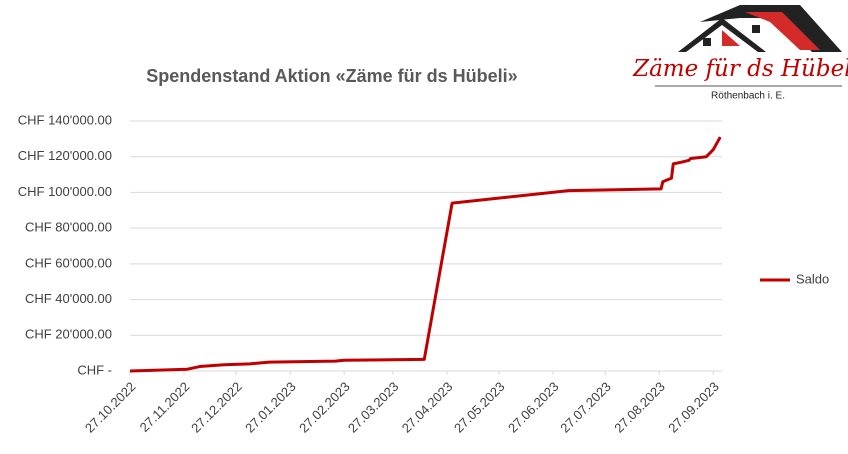  Describe the element at coordinates (748, 96) in the screenshot. I see `logo-subtitle: Röthenbach i. E.` at that location.